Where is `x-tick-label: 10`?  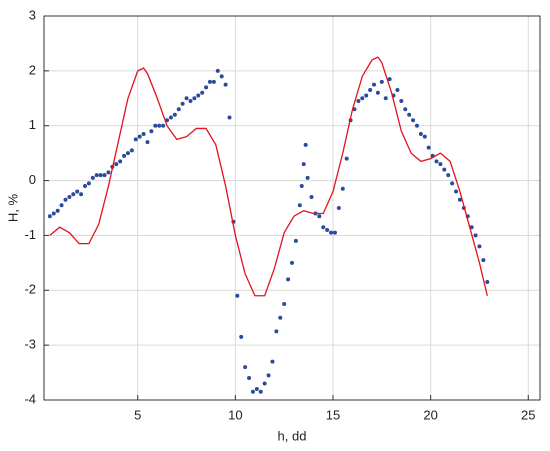
x-tick-label: 10 is located at coordinates (235, 414).